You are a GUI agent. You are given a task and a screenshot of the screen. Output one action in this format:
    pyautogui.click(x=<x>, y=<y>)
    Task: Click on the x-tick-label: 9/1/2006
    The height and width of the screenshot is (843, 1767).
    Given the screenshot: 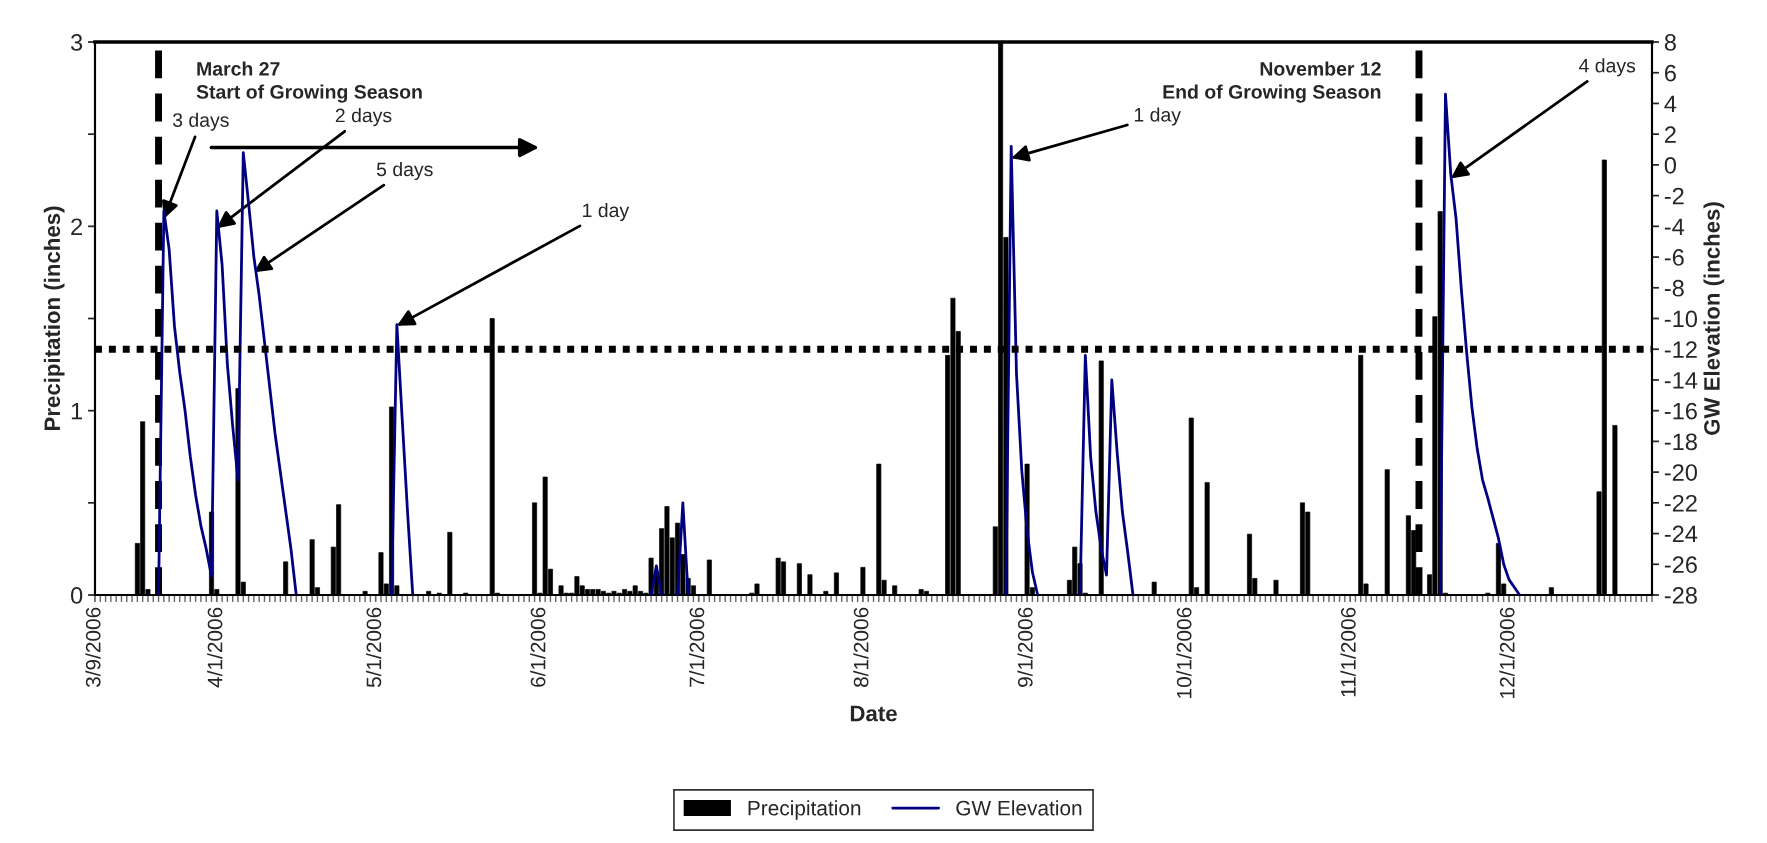 What is the action you would take?
    pyautogui.click(x=1025, y=647)
    